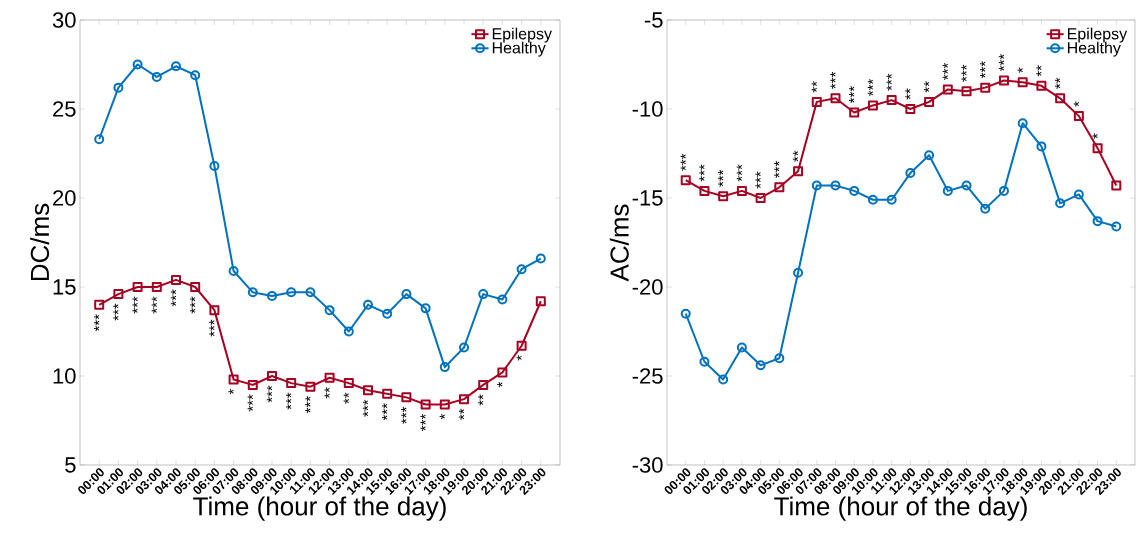  Describe the element at coordinates (64, 20) in the screenshot. I see `y-tick-label: 30` at that location.